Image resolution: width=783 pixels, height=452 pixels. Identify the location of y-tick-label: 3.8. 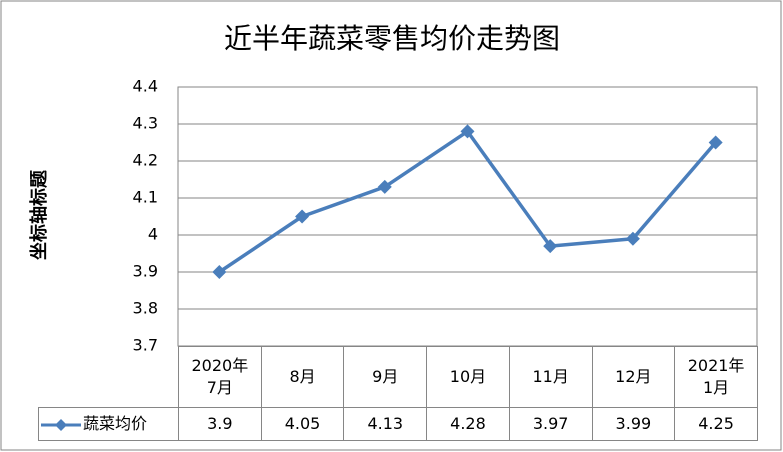
(145, 308).